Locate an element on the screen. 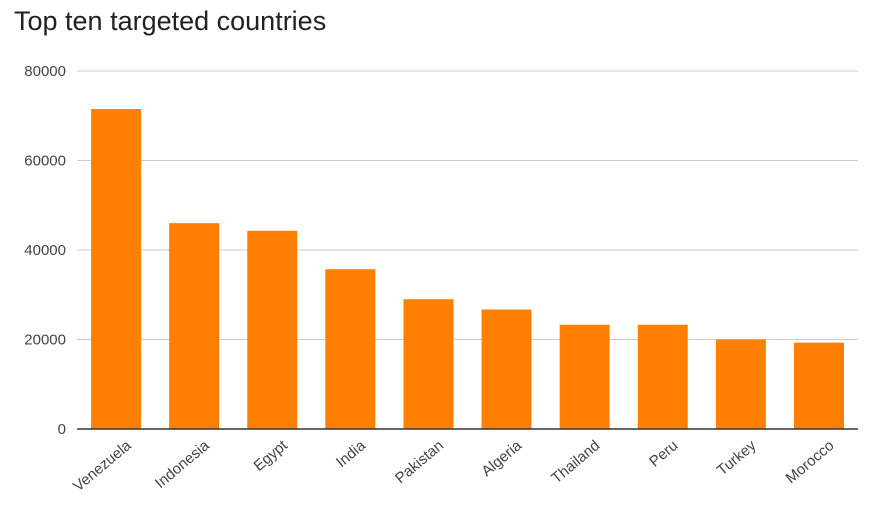 Image resolution: width=880 pixels, height=518 pixels. bar-egypt is located at coordinates (272, 329).